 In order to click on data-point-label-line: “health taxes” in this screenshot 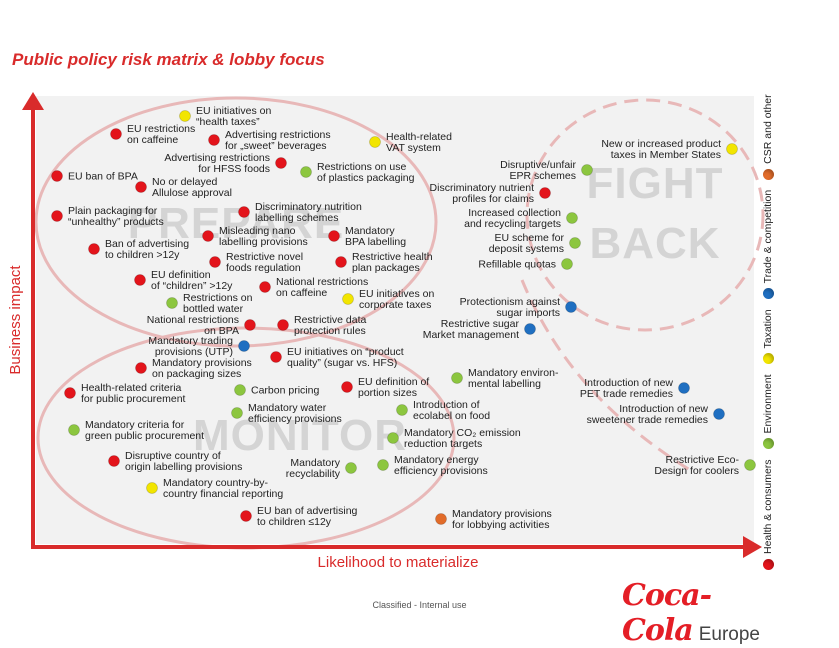, I will do `click(228, 122)`.